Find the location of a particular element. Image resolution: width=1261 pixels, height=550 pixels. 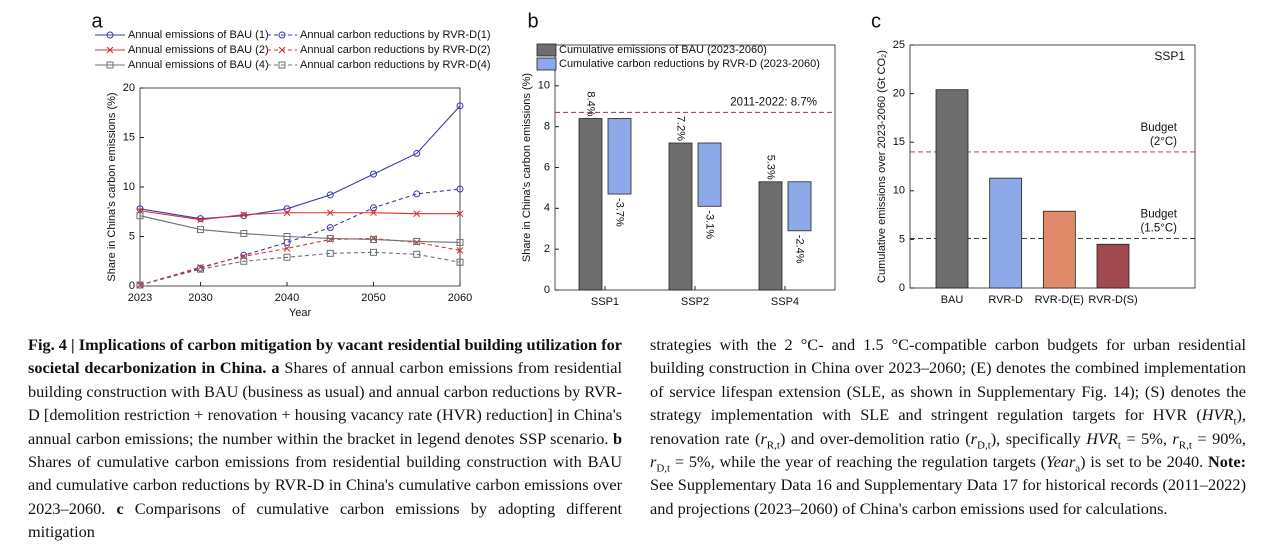

x-axis-label: Year is located at coordinates (300, 313).